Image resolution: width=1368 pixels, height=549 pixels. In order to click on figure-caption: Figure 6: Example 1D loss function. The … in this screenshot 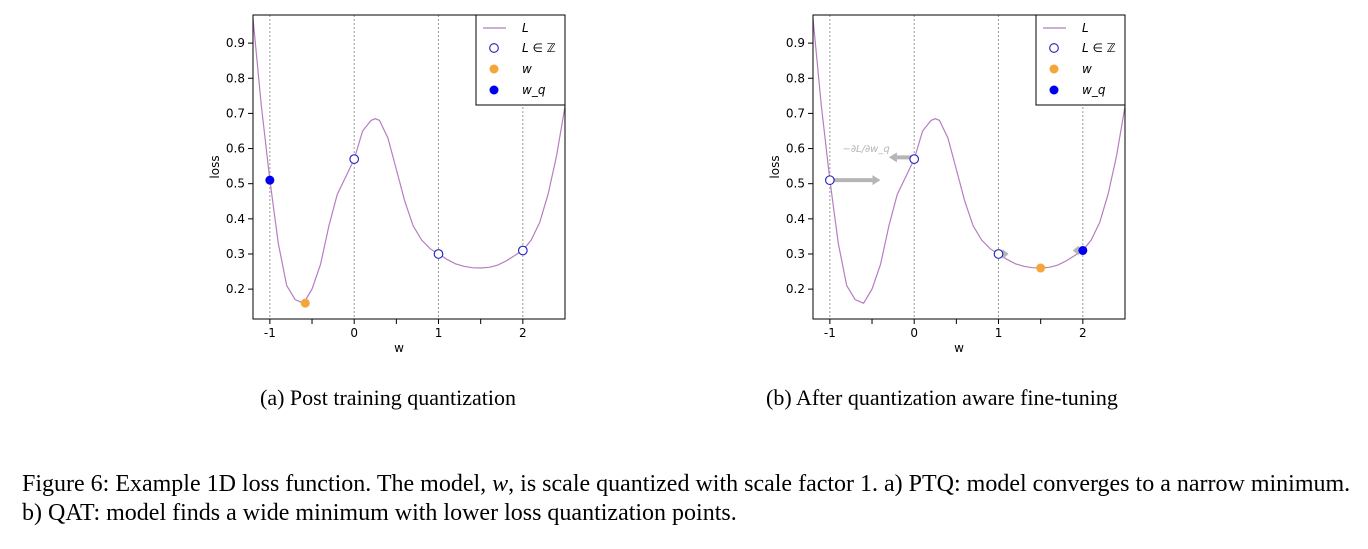, I will do `click(692, 499)`.